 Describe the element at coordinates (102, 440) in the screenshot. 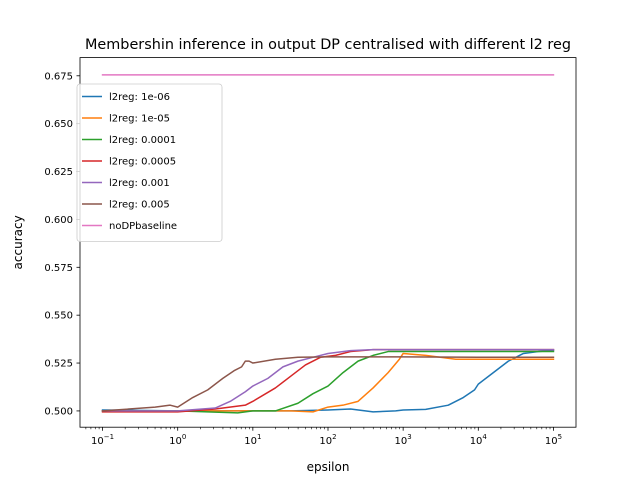

I see `x-tick-label-0: 10⁻¹` at that location.